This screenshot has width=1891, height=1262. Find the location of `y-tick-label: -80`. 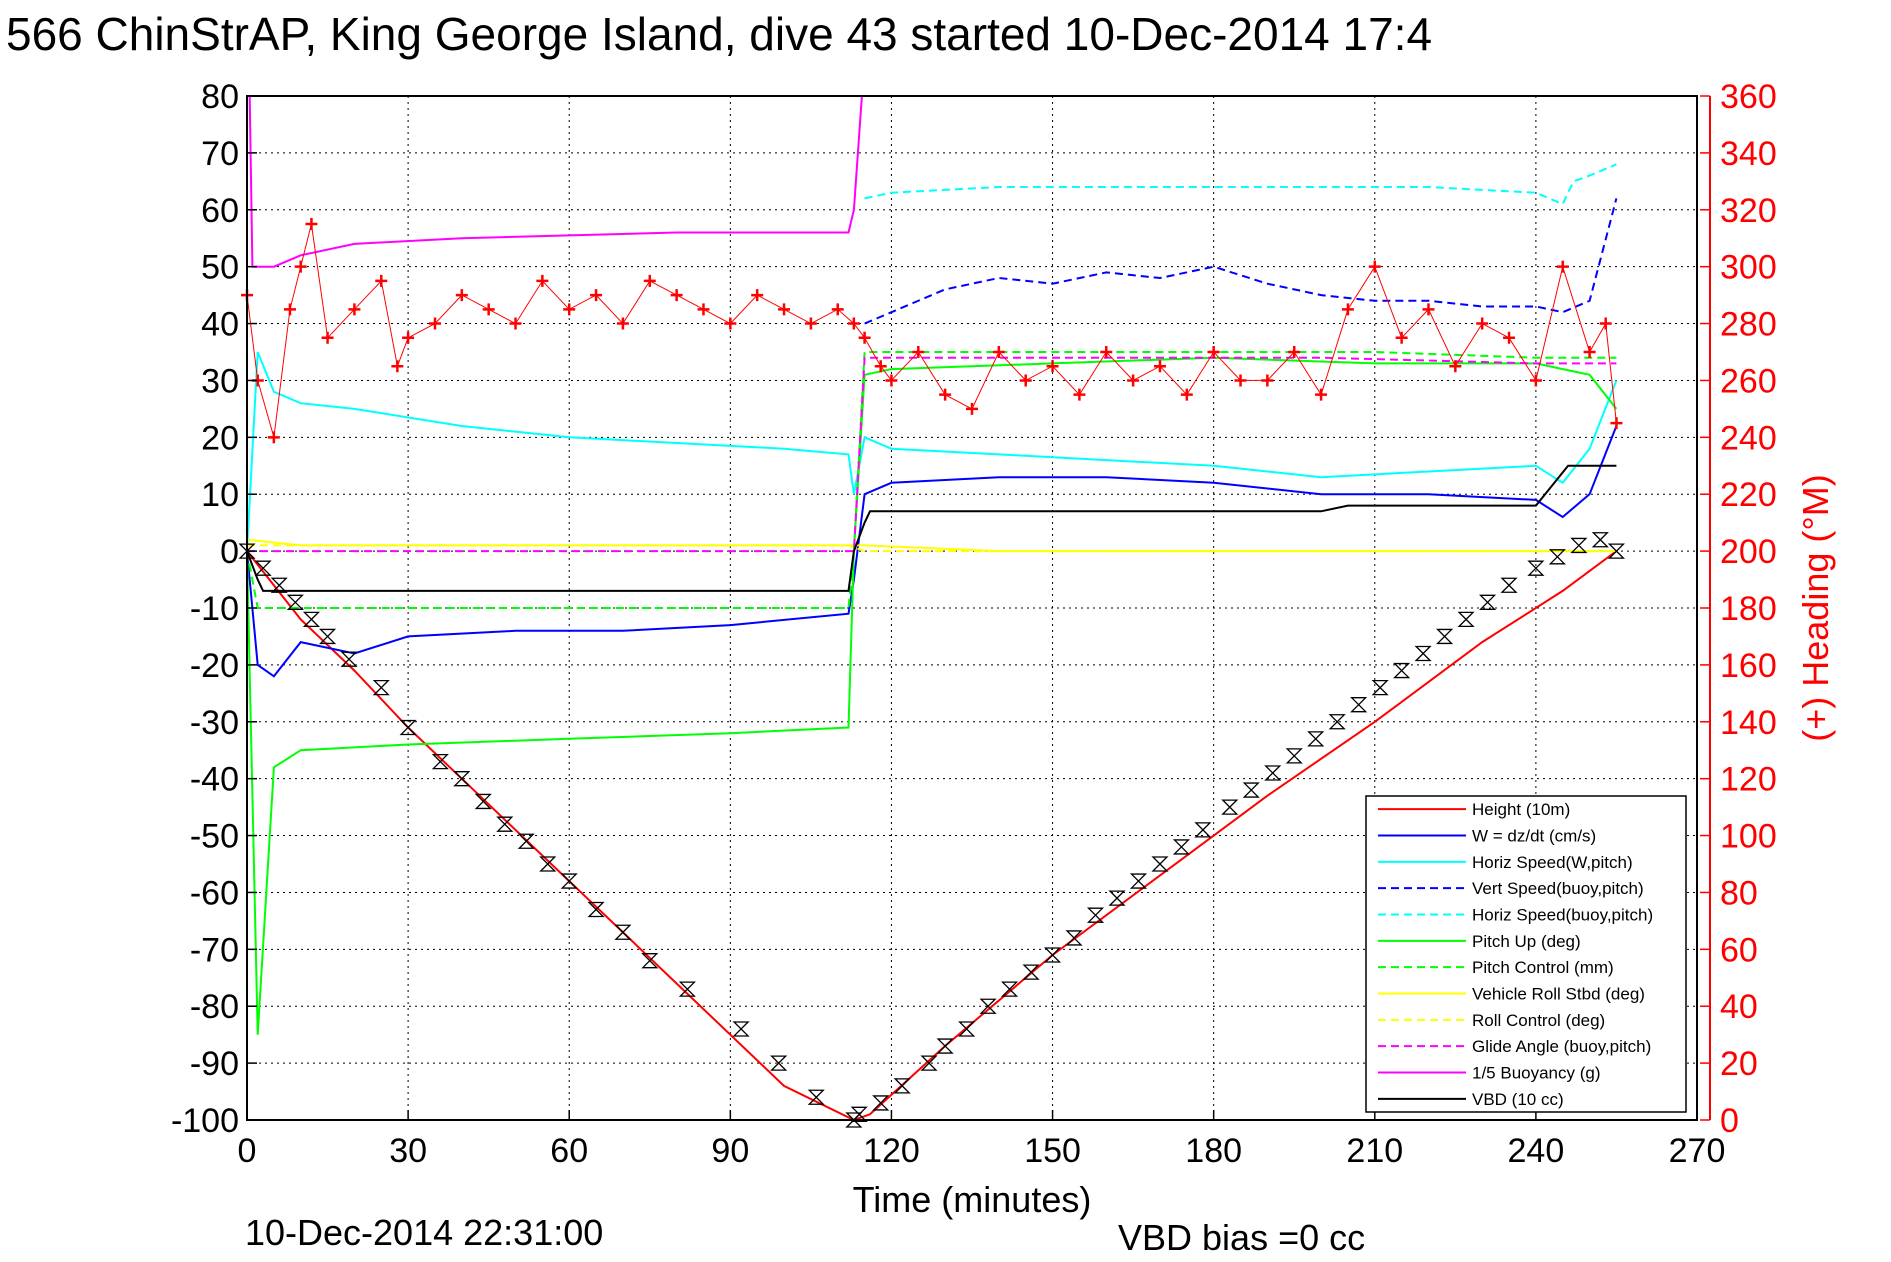

y-tick-label: -80 is located at coordinates (214, 1007).